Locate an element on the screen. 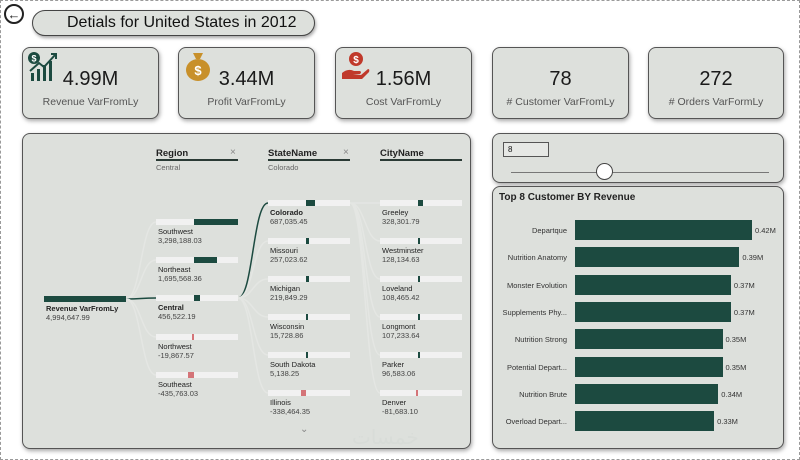 This screenshot has width=800, height=460. bar-row: Nutrition Strong 0.35M is located at coordinates (639, 339).